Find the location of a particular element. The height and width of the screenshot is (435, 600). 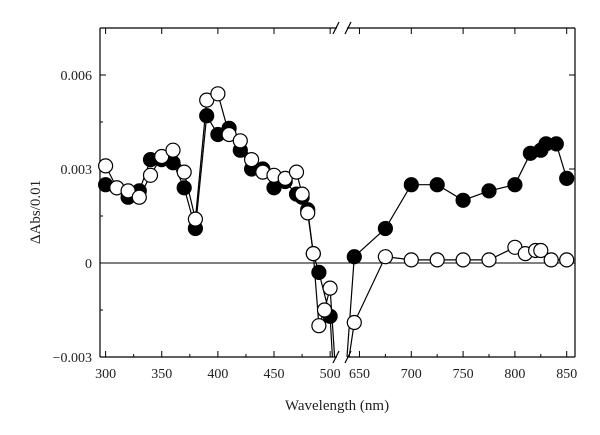

x-tick-label: 500 is located at coordinates (330, 374).